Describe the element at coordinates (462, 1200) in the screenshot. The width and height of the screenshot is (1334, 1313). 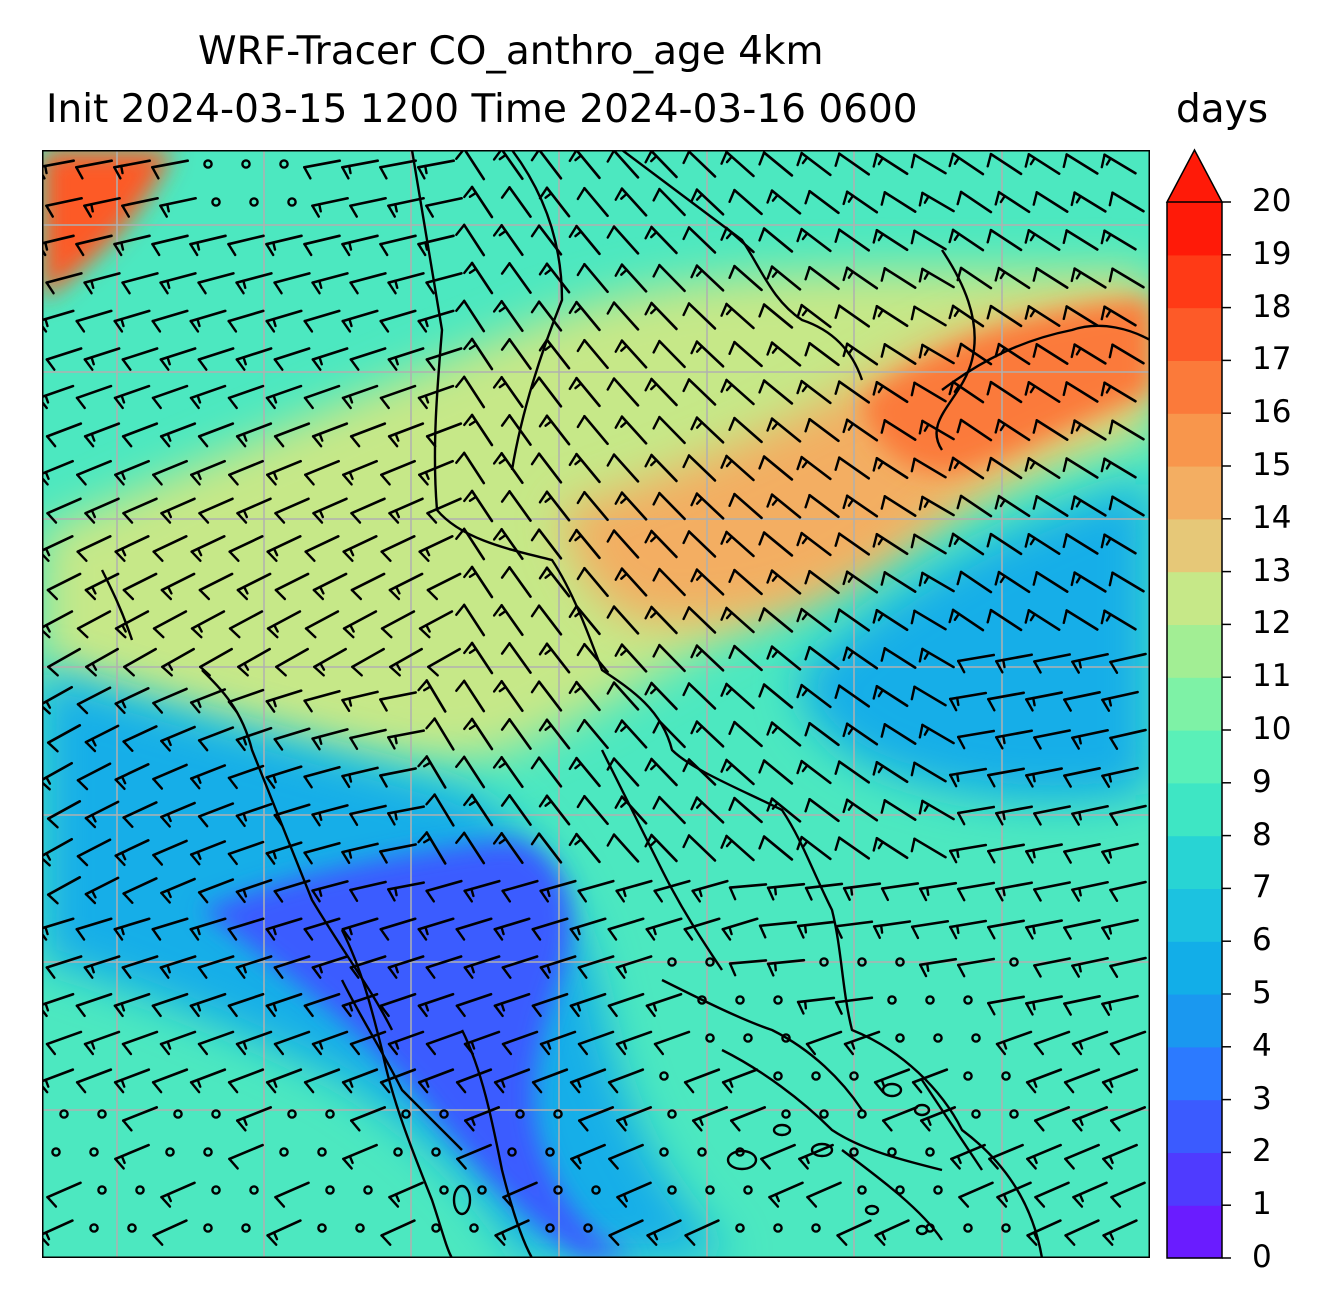
I see `island-outline` at that location.